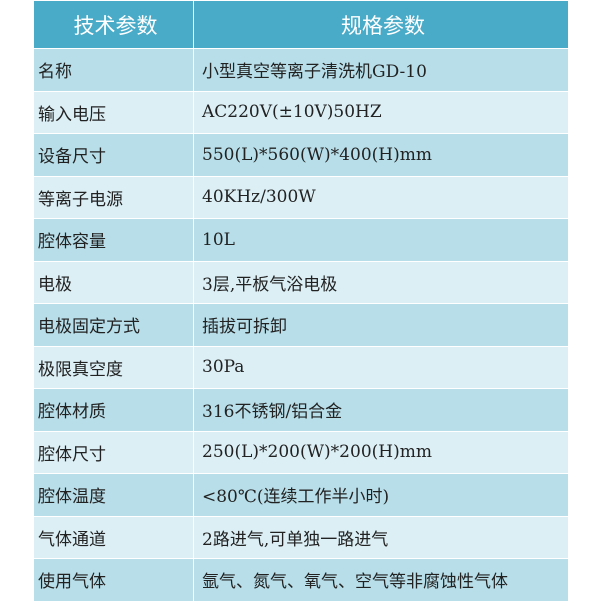 The height and width of the screenshot is (602, 600). What do you see at coordinates (113, 537) in the screenshot?
I see `param-name: 气体通道` at bounding box center [113, 537].